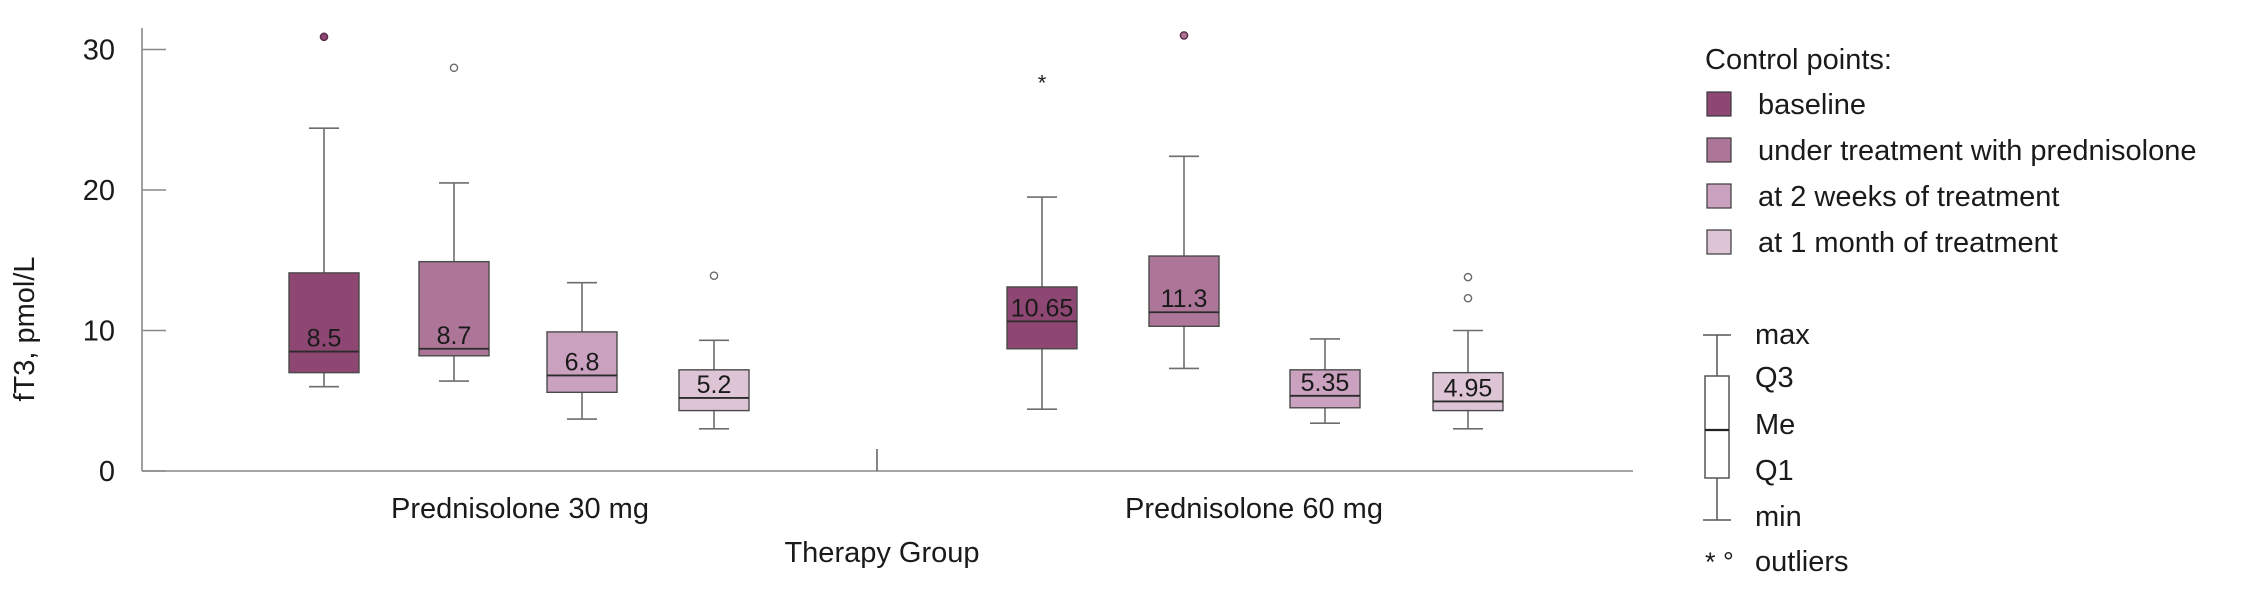 The height and width of the screenshot is (615, 2262). Describe the element at coordinates (107, 472) in the screenshot. I see `y-tick-label: 0` at that location.